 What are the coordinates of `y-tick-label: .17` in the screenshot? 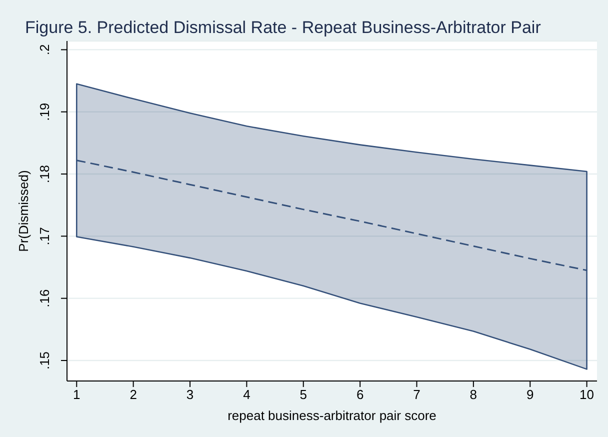 It's located at (44, 236).